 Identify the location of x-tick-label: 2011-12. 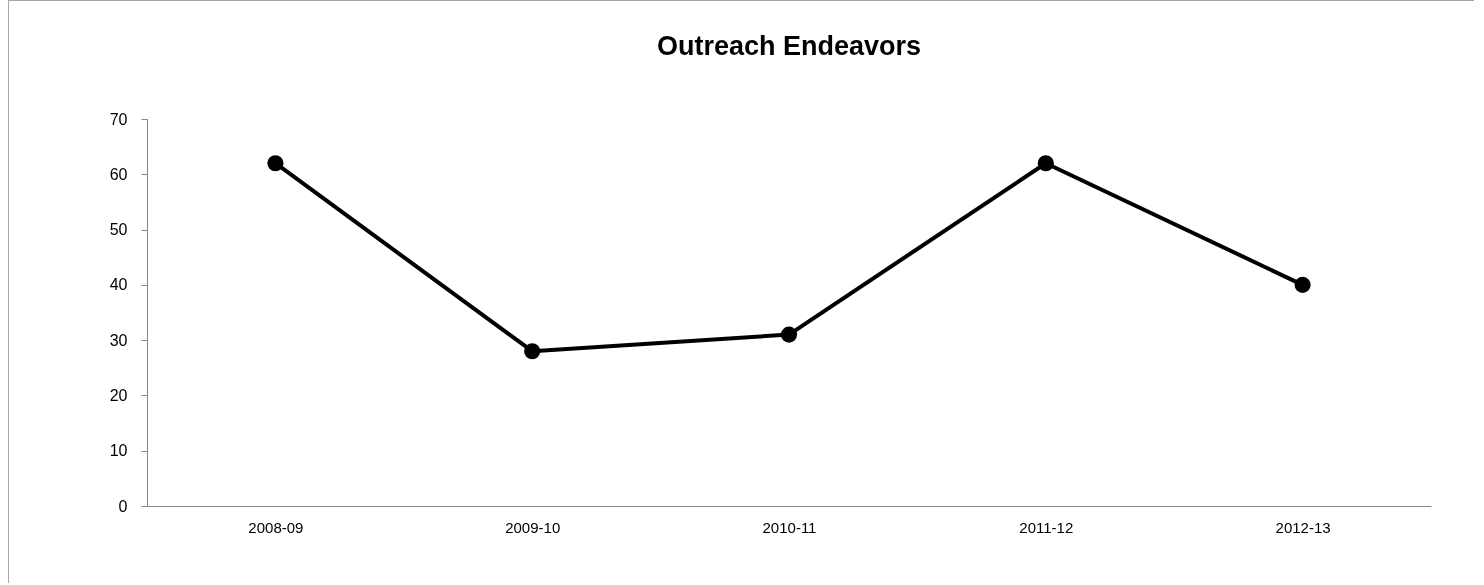
(1046, 527).